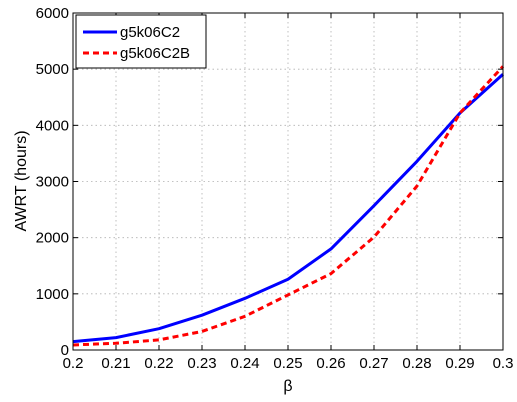 Image resolution: width=517 pixels, height=402 pixels. I want to click on x-tick-label: 0.21, so click(115, 363).